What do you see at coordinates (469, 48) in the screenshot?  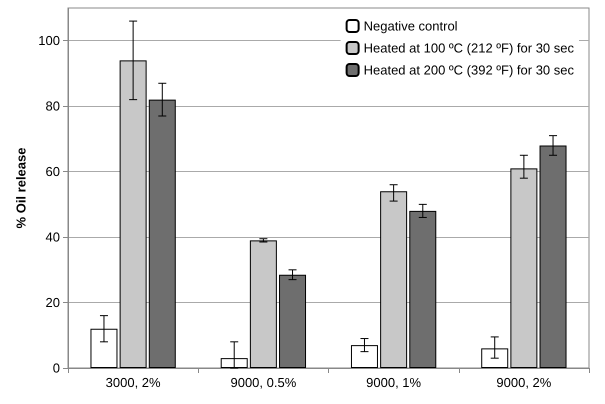 I see `legend-label: Heated at 100 ºC (212 ºF) for 30 sec` at bounding box center [469, 48].